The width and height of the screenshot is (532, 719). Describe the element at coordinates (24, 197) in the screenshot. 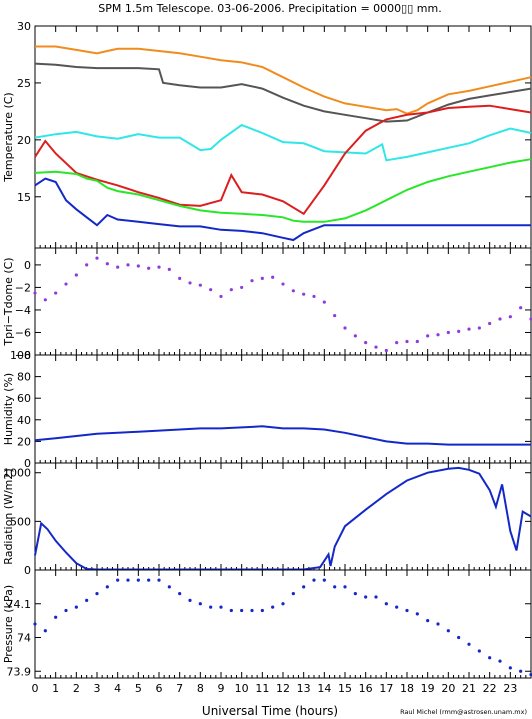

I see `temperature-ytick-label: 15` at that location.